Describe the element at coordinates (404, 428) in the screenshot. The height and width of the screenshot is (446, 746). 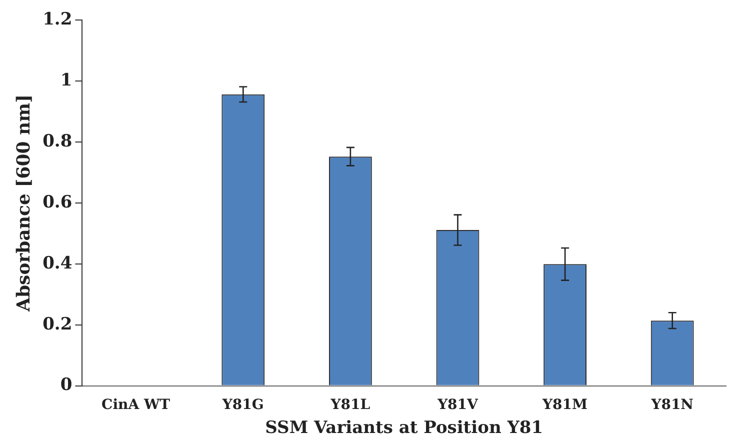
I see `x-axis-title: SSM Variants at Position Y81` at that location.